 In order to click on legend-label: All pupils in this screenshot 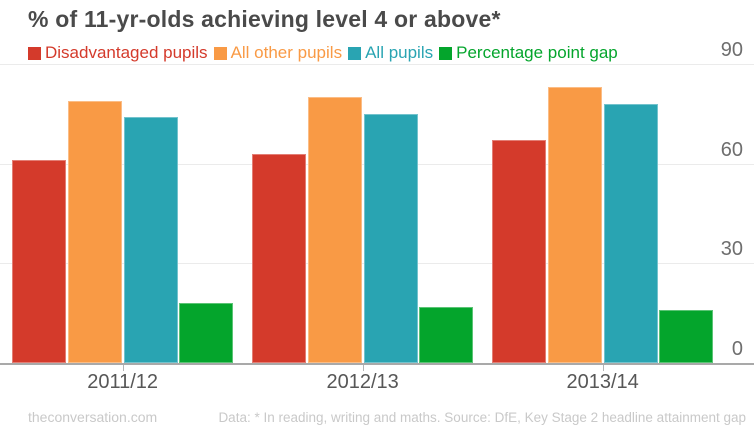, I will do `click(399, 52)`.